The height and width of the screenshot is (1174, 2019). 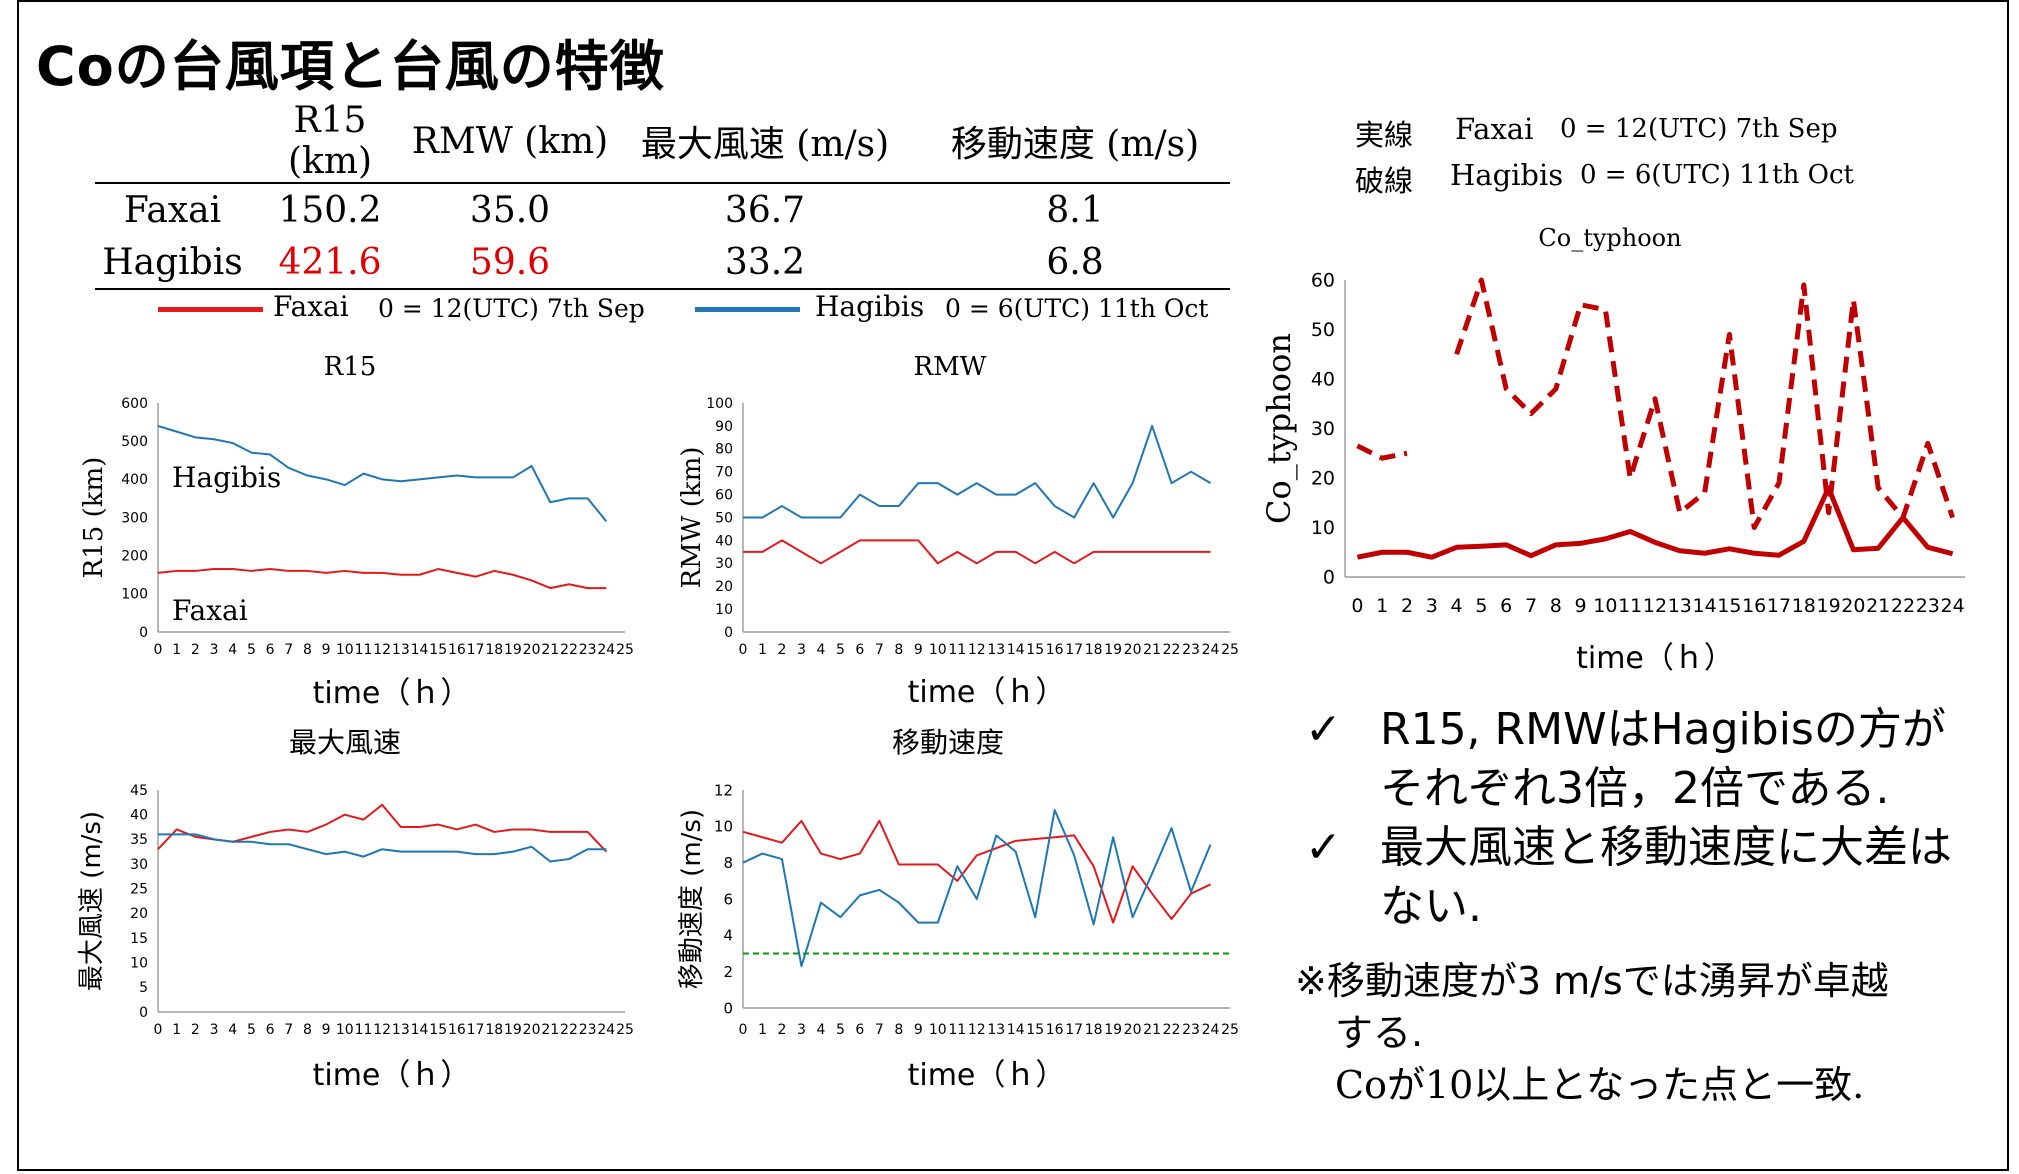 What do you see at coordinates (134, 442) in the screenshot?
I see `y-tick-label: 500` at bounding box center [134, 442].